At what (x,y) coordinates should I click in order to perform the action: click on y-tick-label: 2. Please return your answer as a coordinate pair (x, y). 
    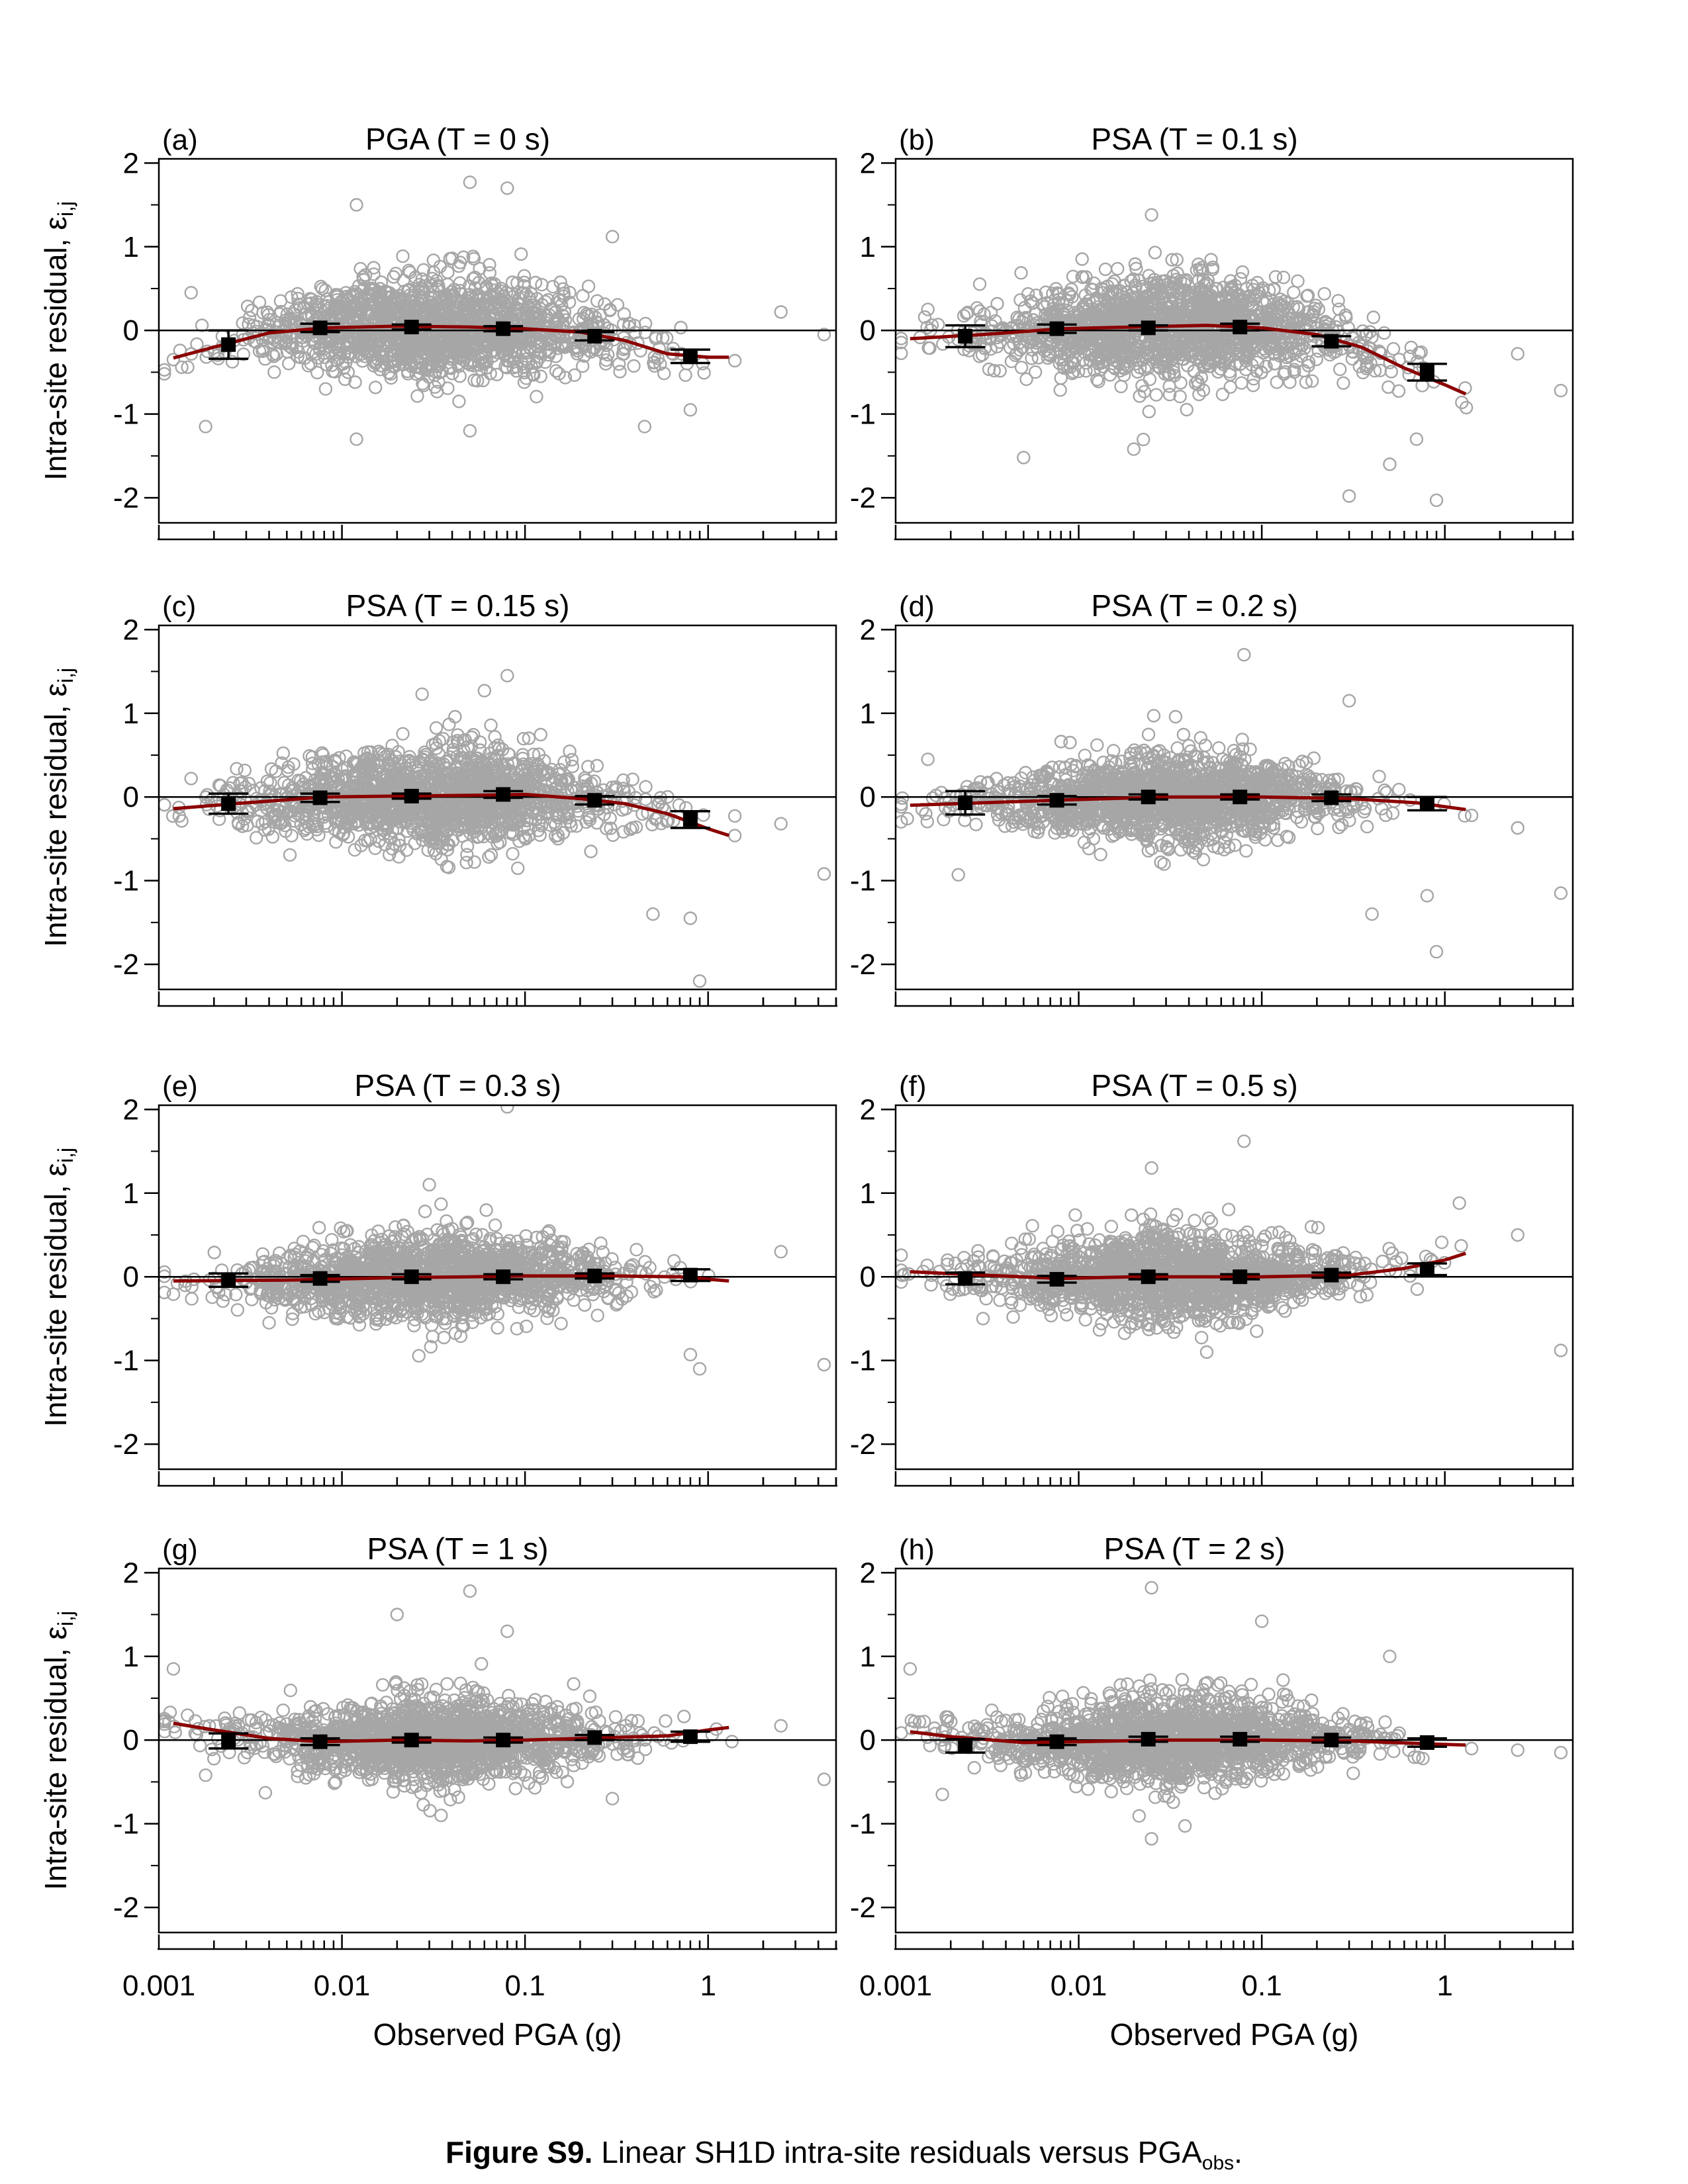
    Looking at the image, I should click on (868, 163).